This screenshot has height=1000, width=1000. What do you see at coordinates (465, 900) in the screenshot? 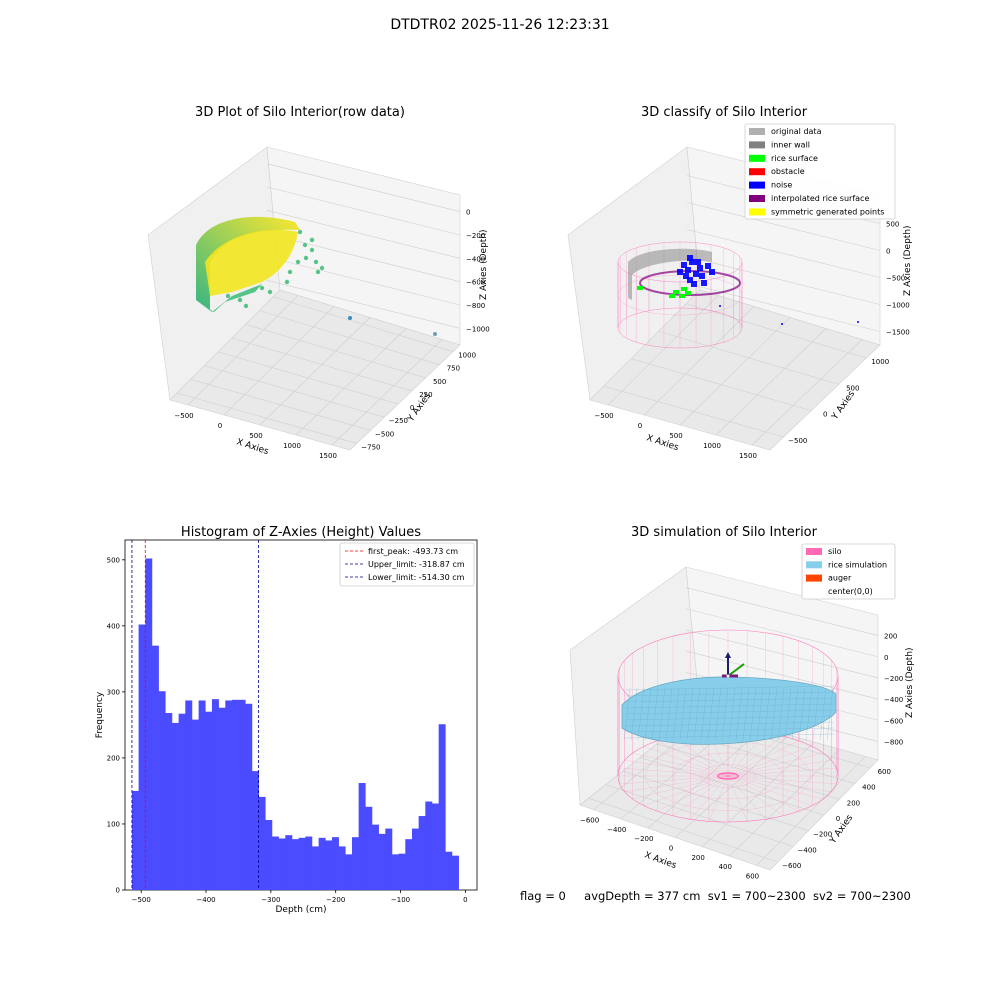
I see `hist-x-tick-label: 0` at bounding box center [465, 900].